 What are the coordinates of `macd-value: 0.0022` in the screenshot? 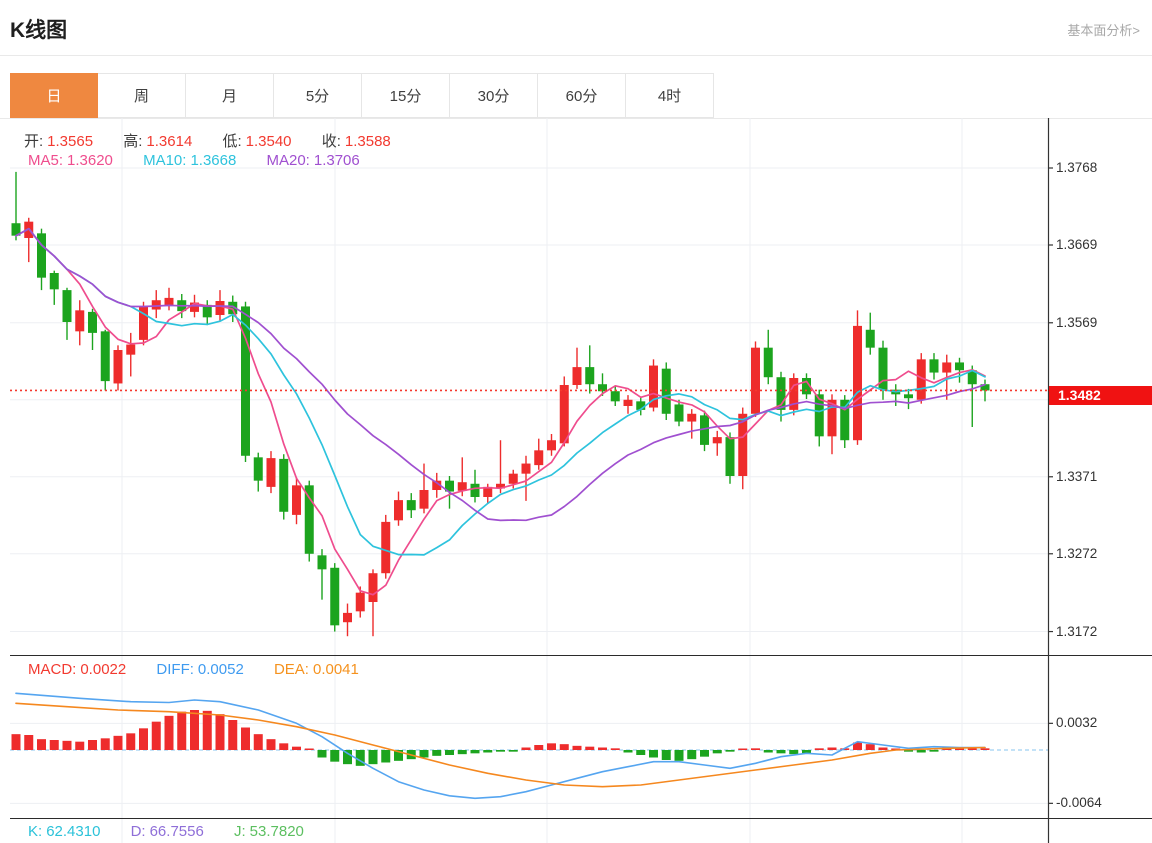 It's located at (103, 669).